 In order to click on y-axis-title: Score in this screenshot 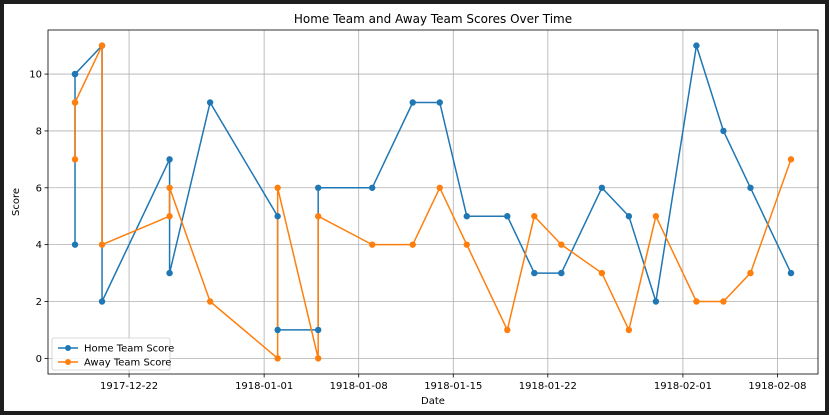, I will do `click(16, 202)`.